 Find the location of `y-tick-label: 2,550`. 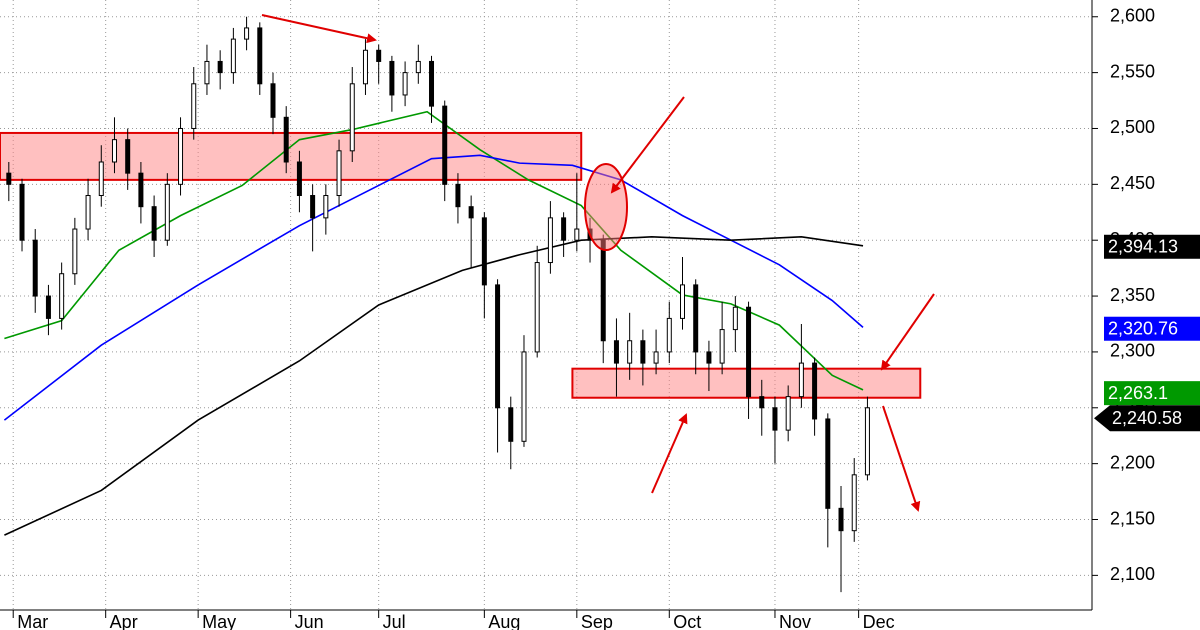

y-tick-label: 2,550 is located at coordinates (1132, 71).